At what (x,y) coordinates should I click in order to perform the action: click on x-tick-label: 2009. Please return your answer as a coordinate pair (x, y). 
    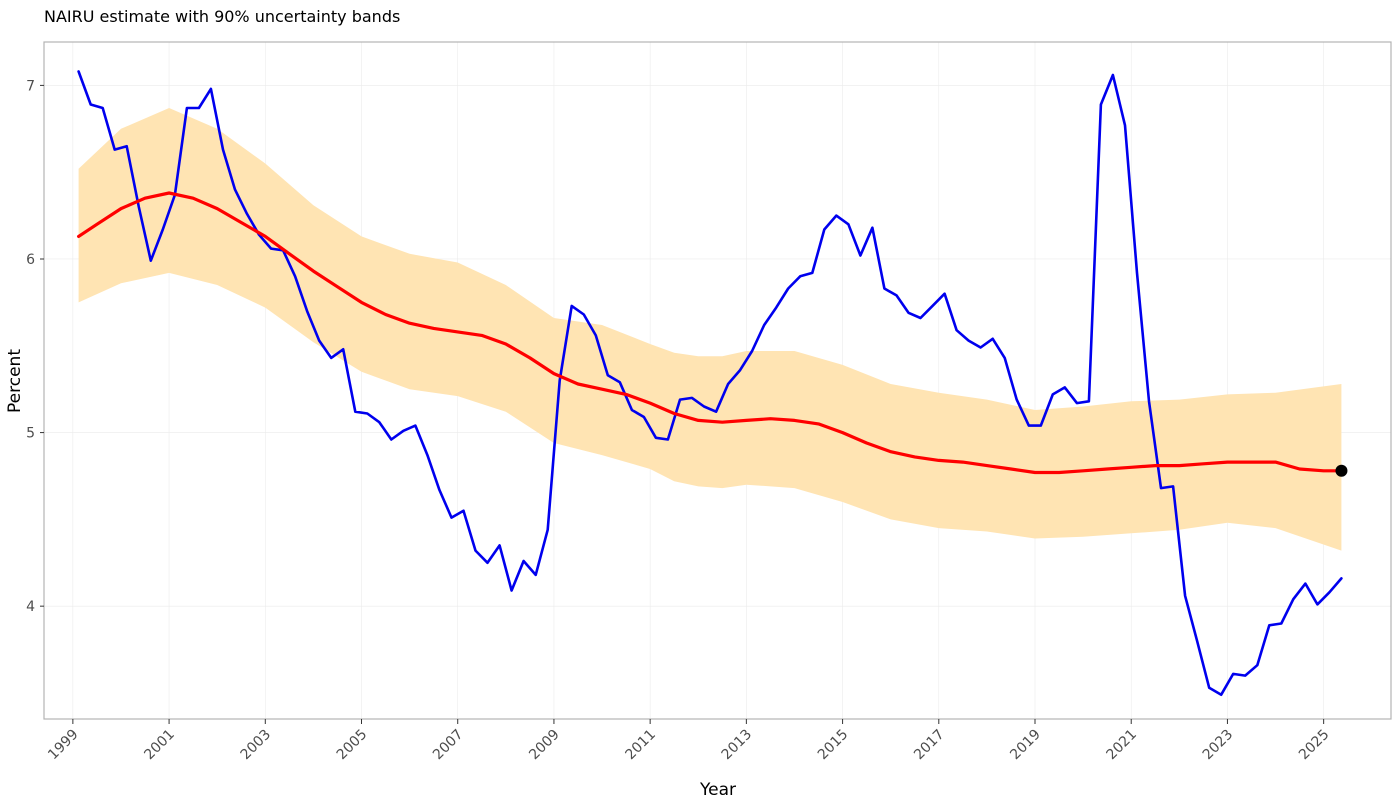
    Looking at the image, I should click on (544, 745).